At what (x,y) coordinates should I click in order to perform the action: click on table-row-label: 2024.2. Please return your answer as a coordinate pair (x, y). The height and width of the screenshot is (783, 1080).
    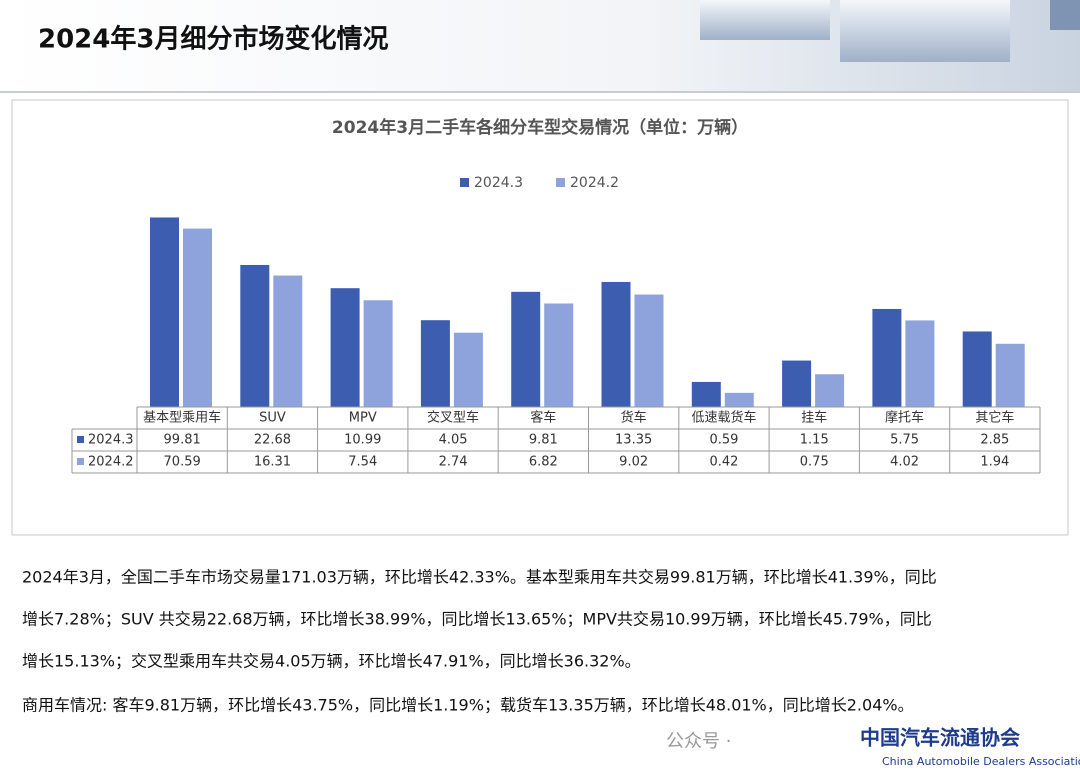
    Looking at the image, I should click on (111, 462).